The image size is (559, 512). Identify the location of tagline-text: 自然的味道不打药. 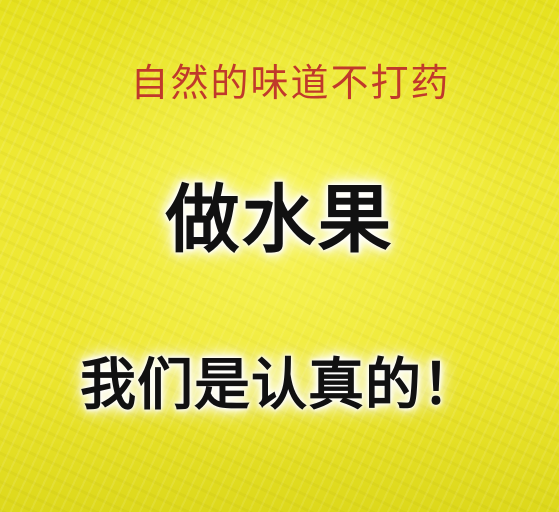
(290, 83).